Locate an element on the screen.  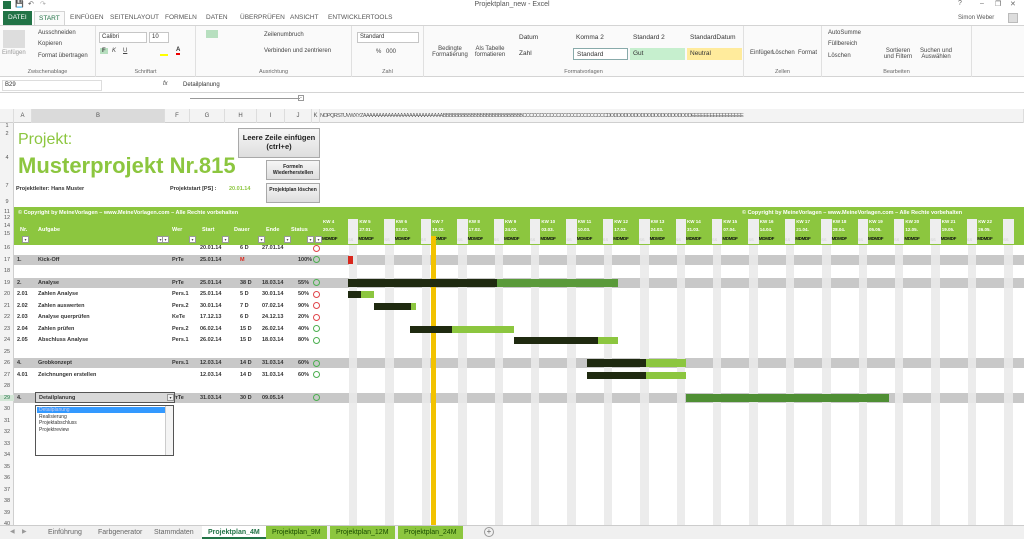
format-cells-button: Format is located at coordinates (808, 53).